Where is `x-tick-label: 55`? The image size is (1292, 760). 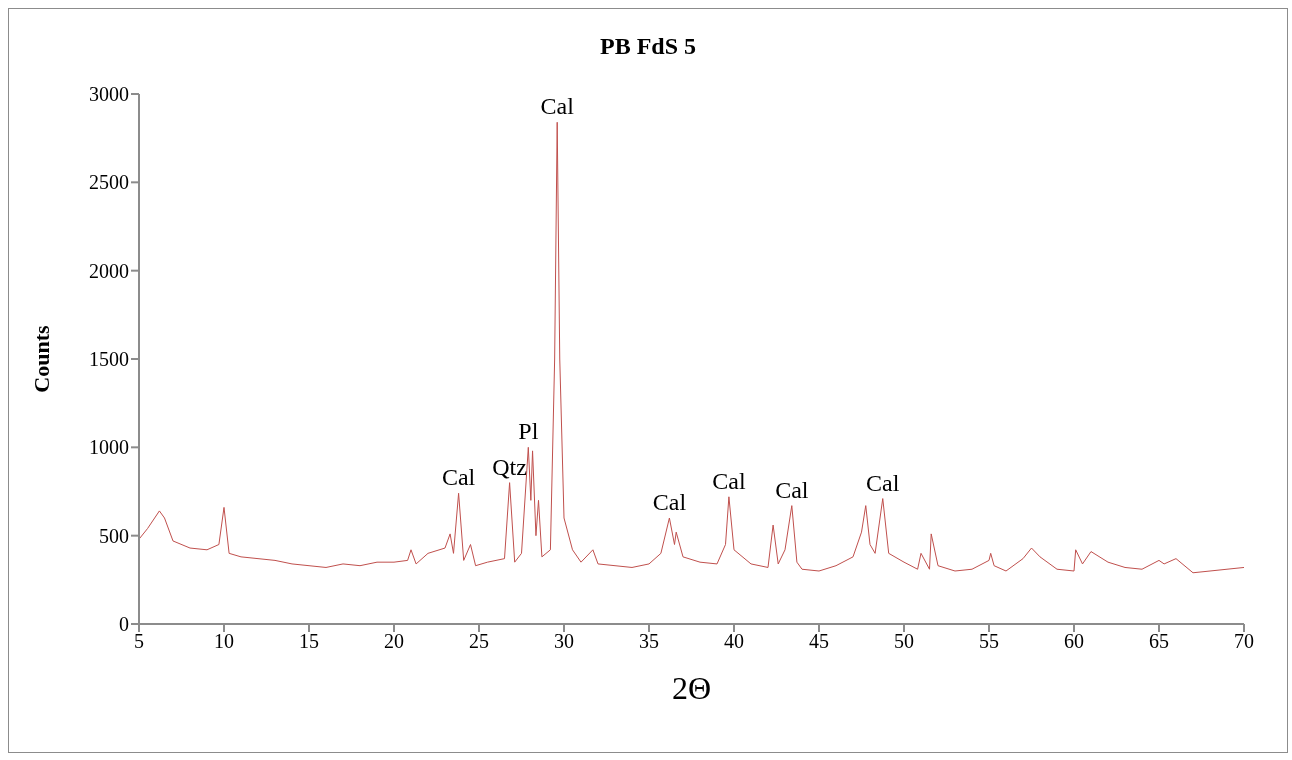
x-tick-label: 55 is located at coordinates (989, 641).